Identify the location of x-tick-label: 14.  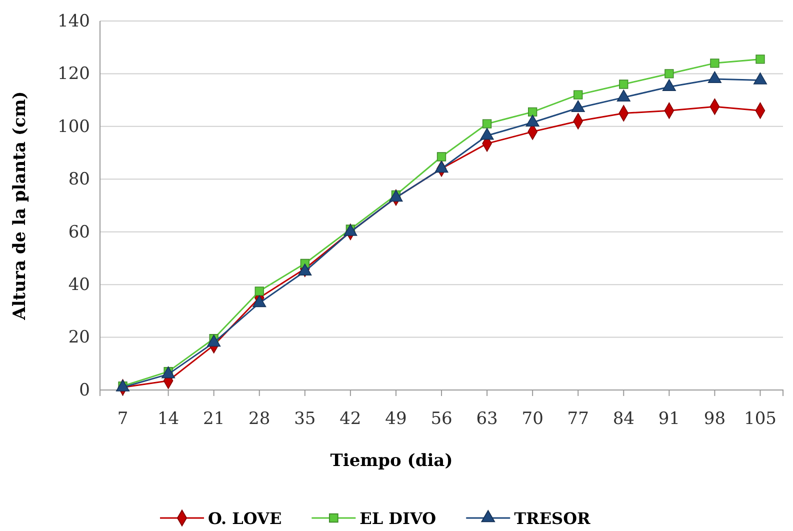
(168, 419).